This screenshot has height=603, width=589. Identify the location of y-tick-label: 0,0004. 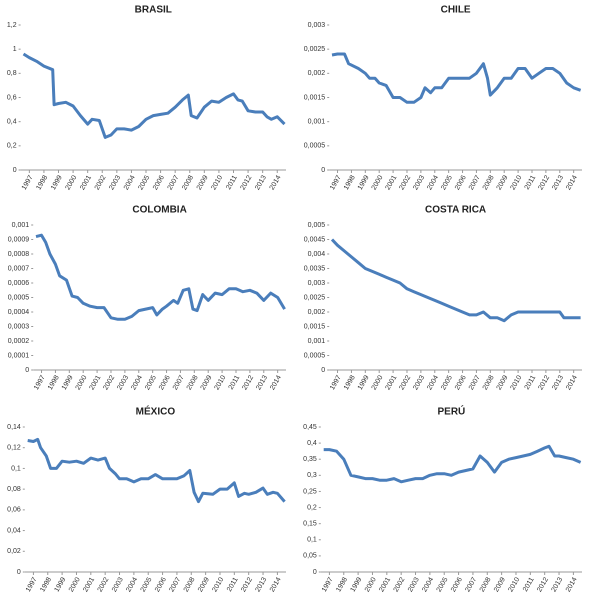
(19, 312).